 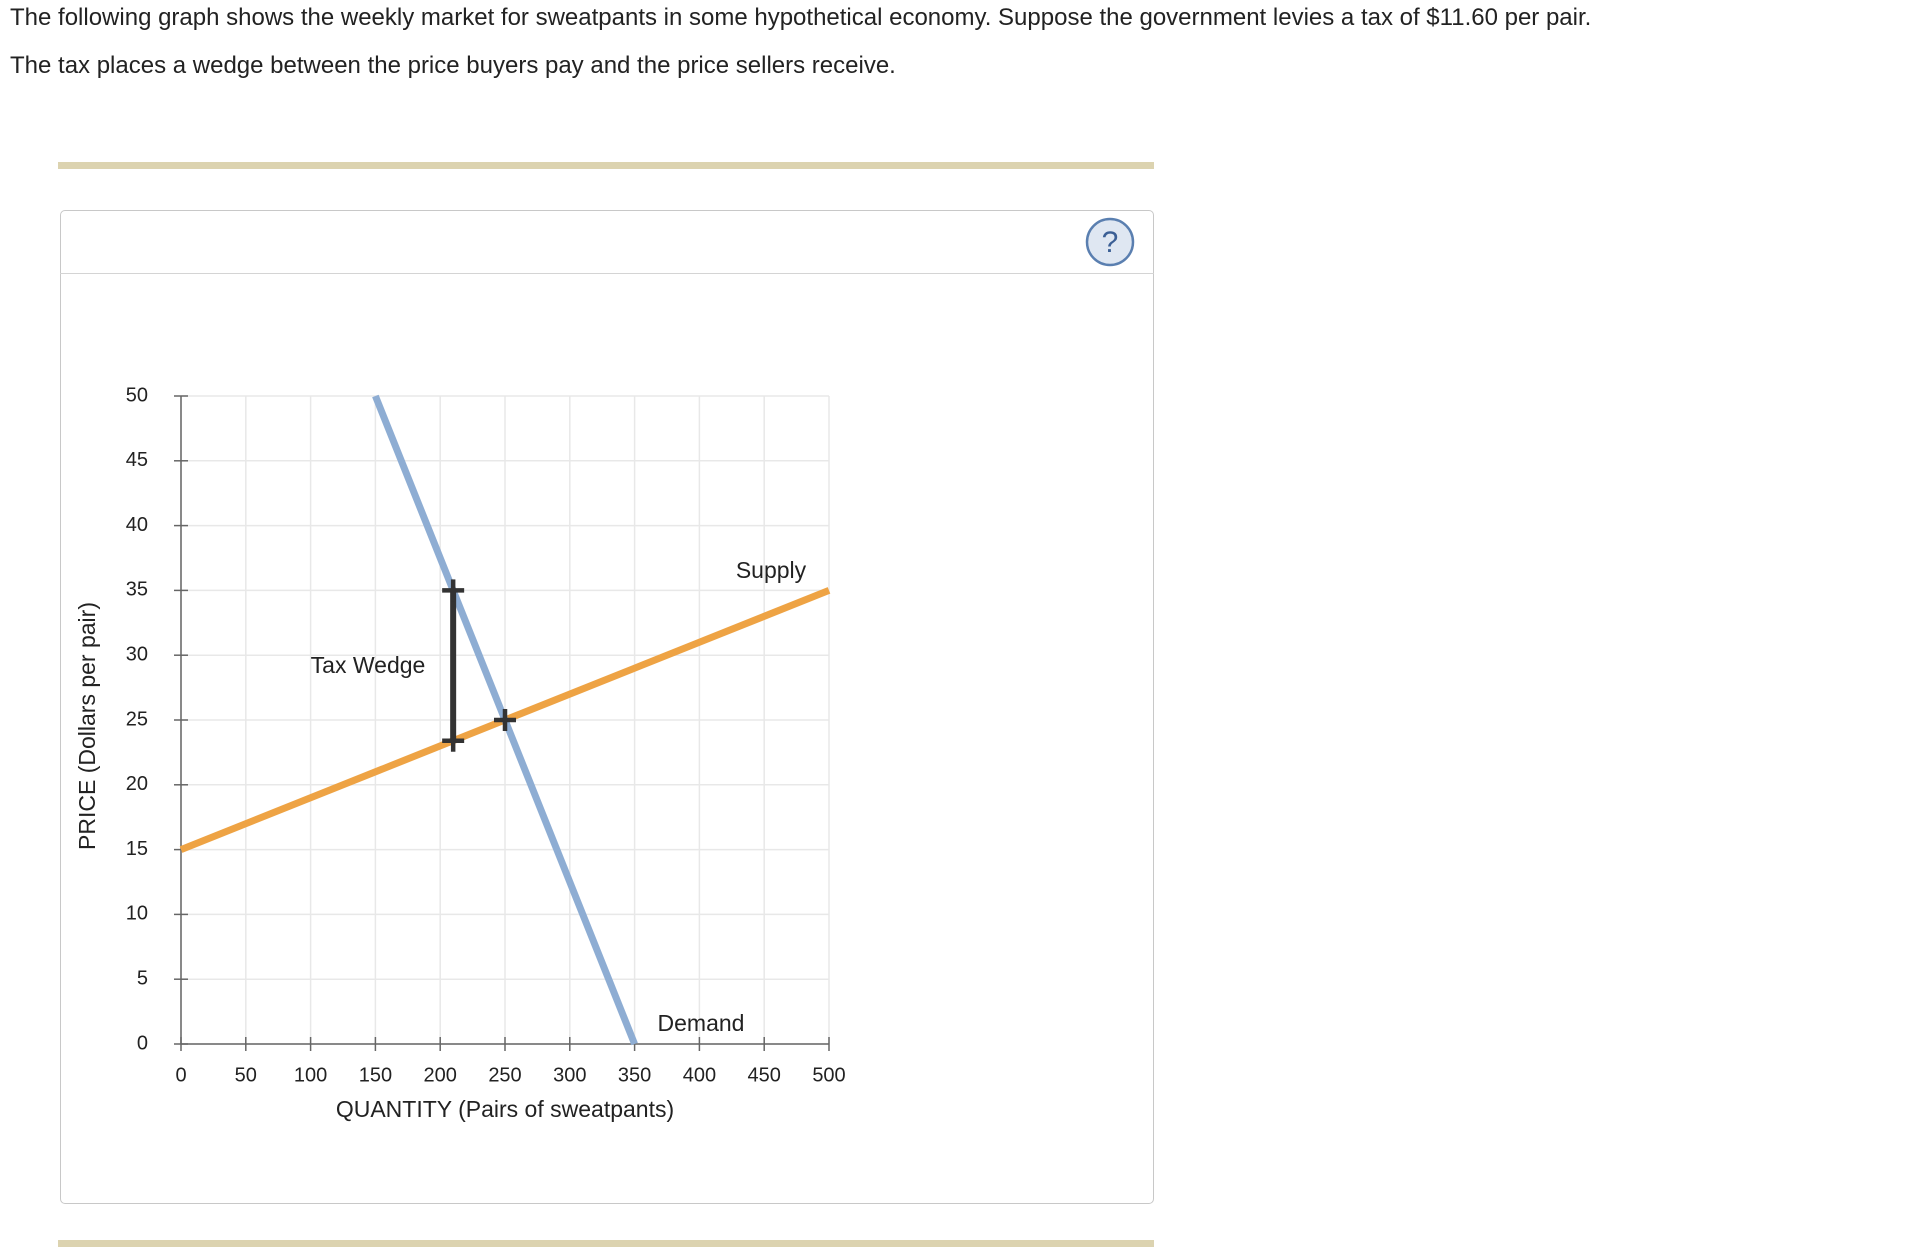 What do you see at coordinates (137, 395) in the screenshot?
I see `y-tick-label: 50` at bounding box center [137, 395].